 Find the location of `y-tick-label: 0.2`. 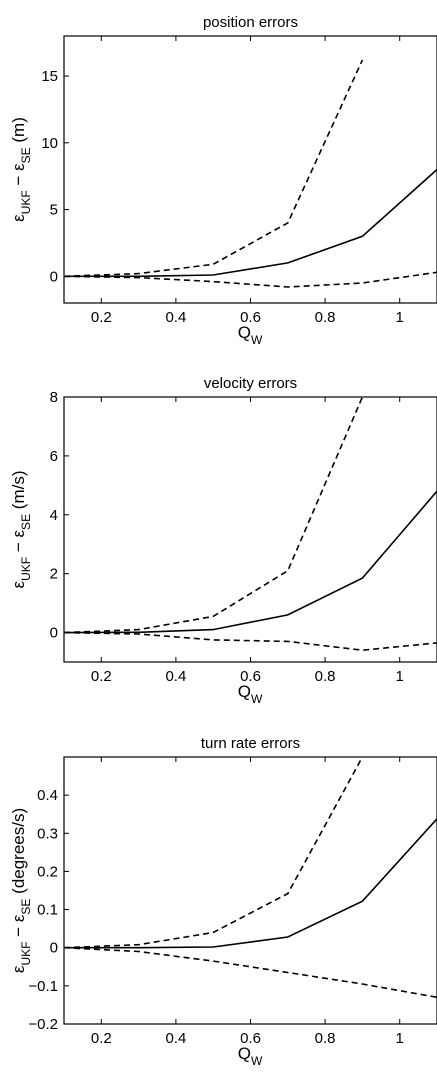

y-tick-label: 0.2 is located at coordinates (47, 871).